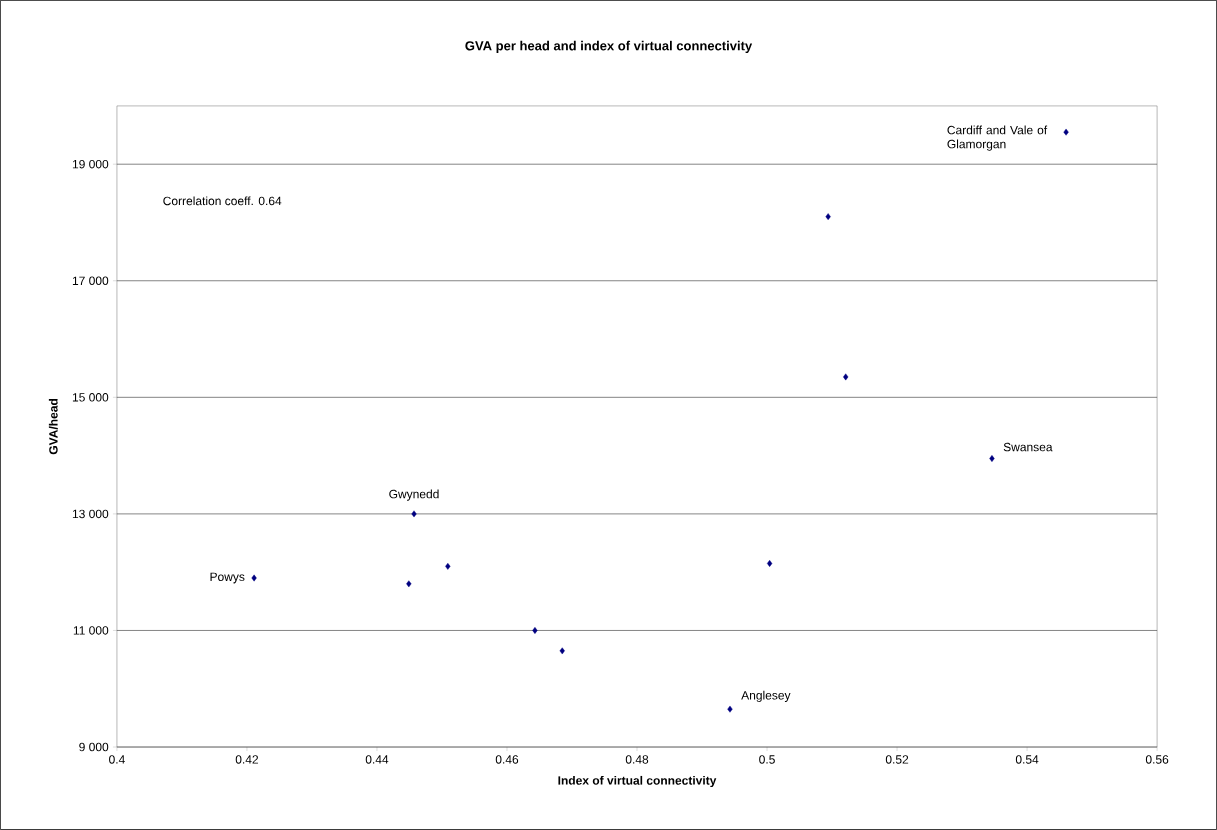 This screenshot has height=830, width=1217. Describe the element at coordinates (997, 138) in the screenshot. I see `annotation: Cardiff and Vale of Glamorgan` at that location.